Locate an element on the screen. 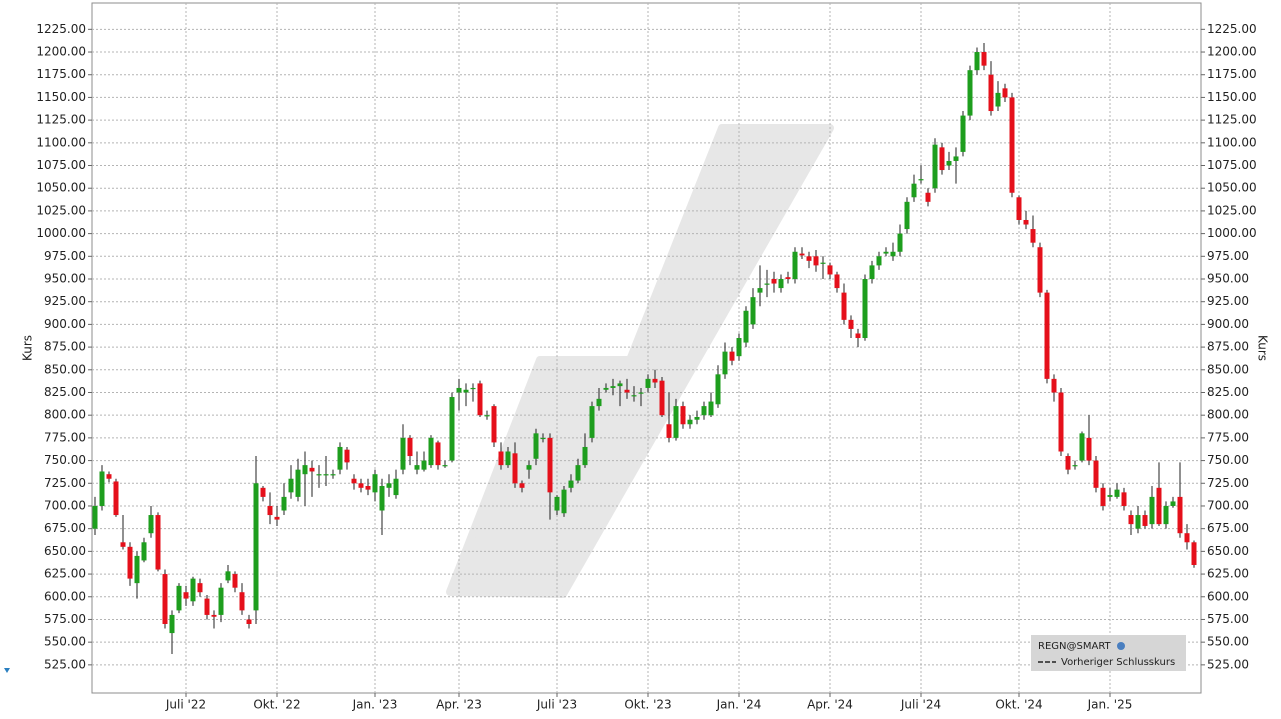 The height and width of the screenshot is (719, 1281). y-tick-label: 950.00 is located at coordinates (65, 279).